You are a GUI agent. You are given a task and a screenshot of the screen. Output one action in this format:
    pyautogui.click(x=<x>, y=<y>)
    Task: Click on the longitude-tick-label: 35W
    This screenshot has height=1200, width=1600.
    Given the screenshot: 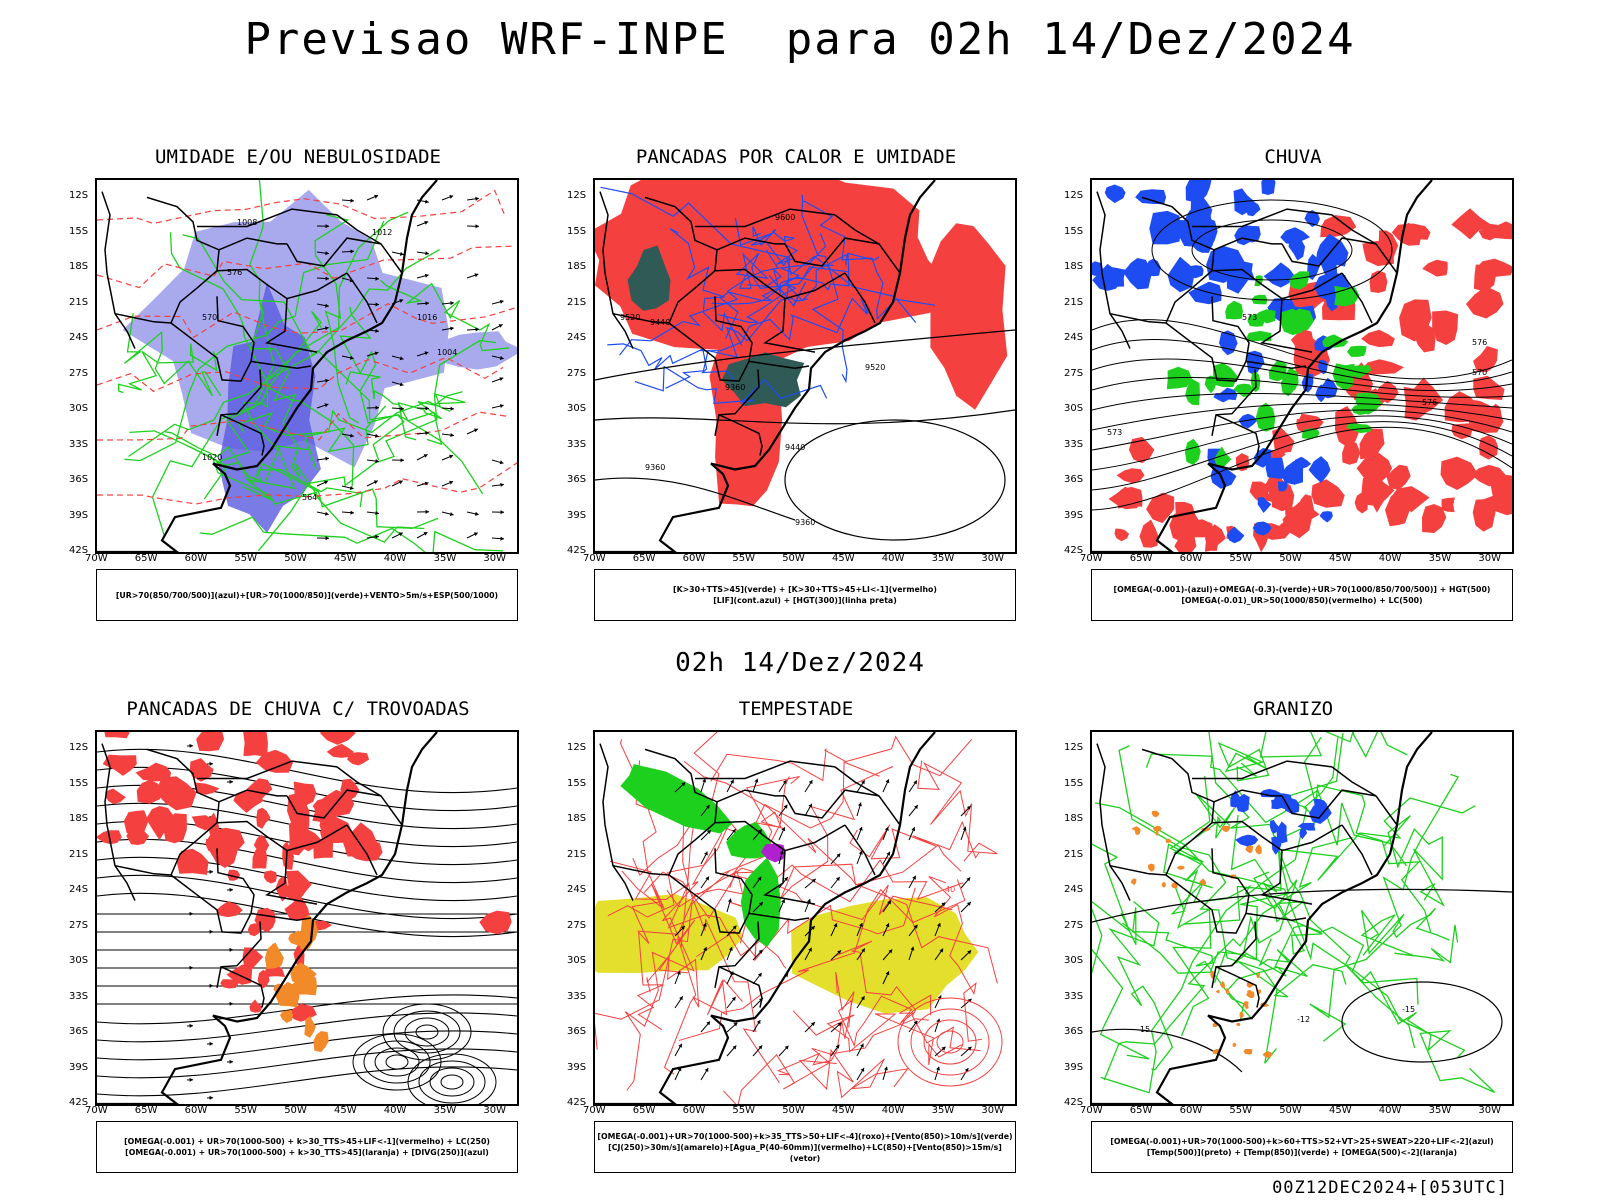 What is the action you would take?
    pyautogui.click(x=445, y=558)
    